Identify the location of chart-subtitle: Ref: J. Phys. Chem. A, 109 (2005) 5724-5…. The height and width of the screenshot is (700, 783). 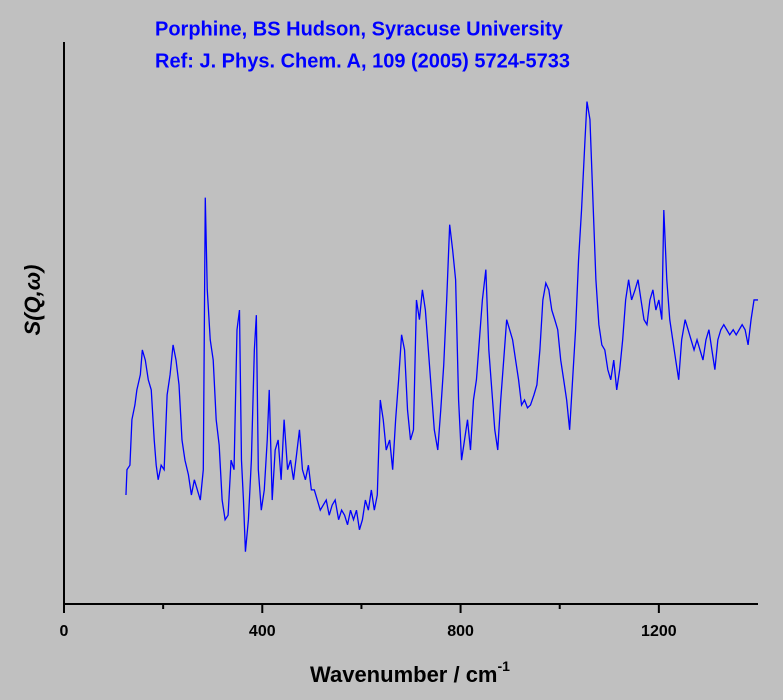
(362, 61).